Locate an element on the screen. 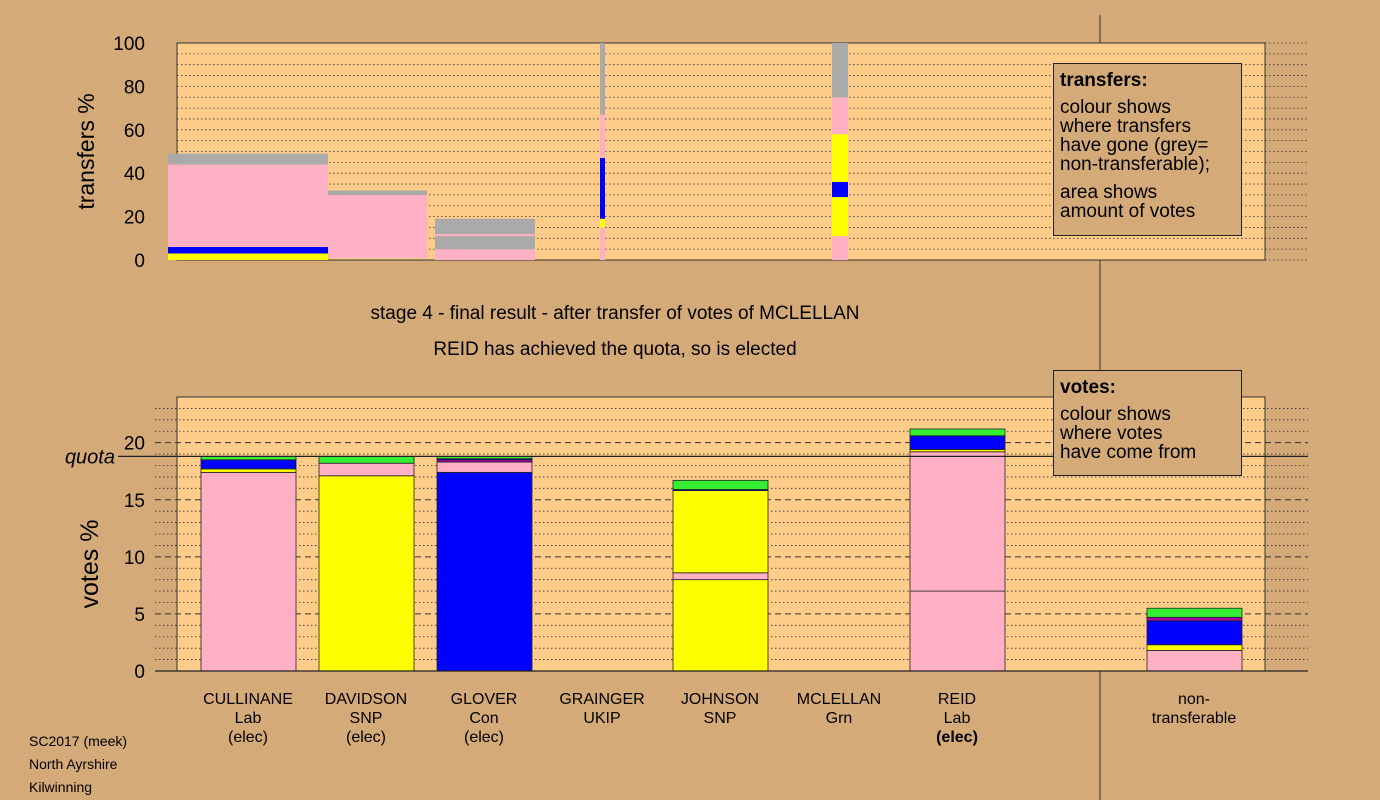  votes-y-tick: 20 is located at coordinates (134, 444).